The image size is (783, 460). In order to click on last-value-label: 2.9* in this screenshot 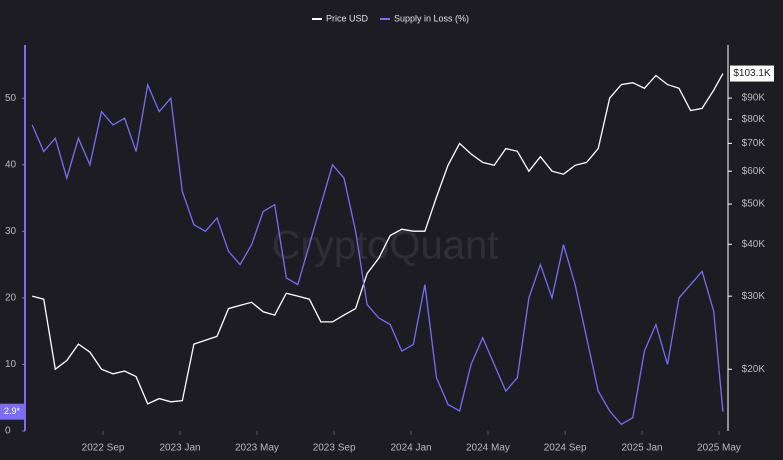, I will do `click(12, 411)`.